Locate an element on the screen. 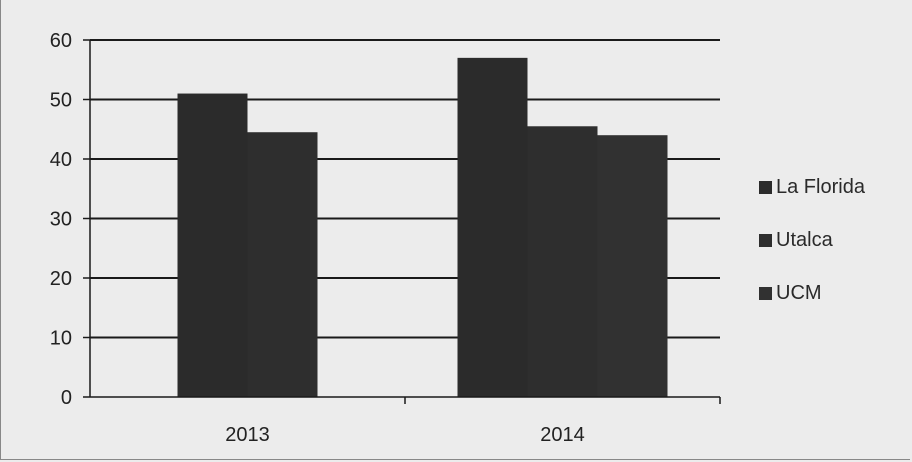 The height and width of the screenshot is (462, 912). legend-label: Utalca is located at coordinates (804, 239).